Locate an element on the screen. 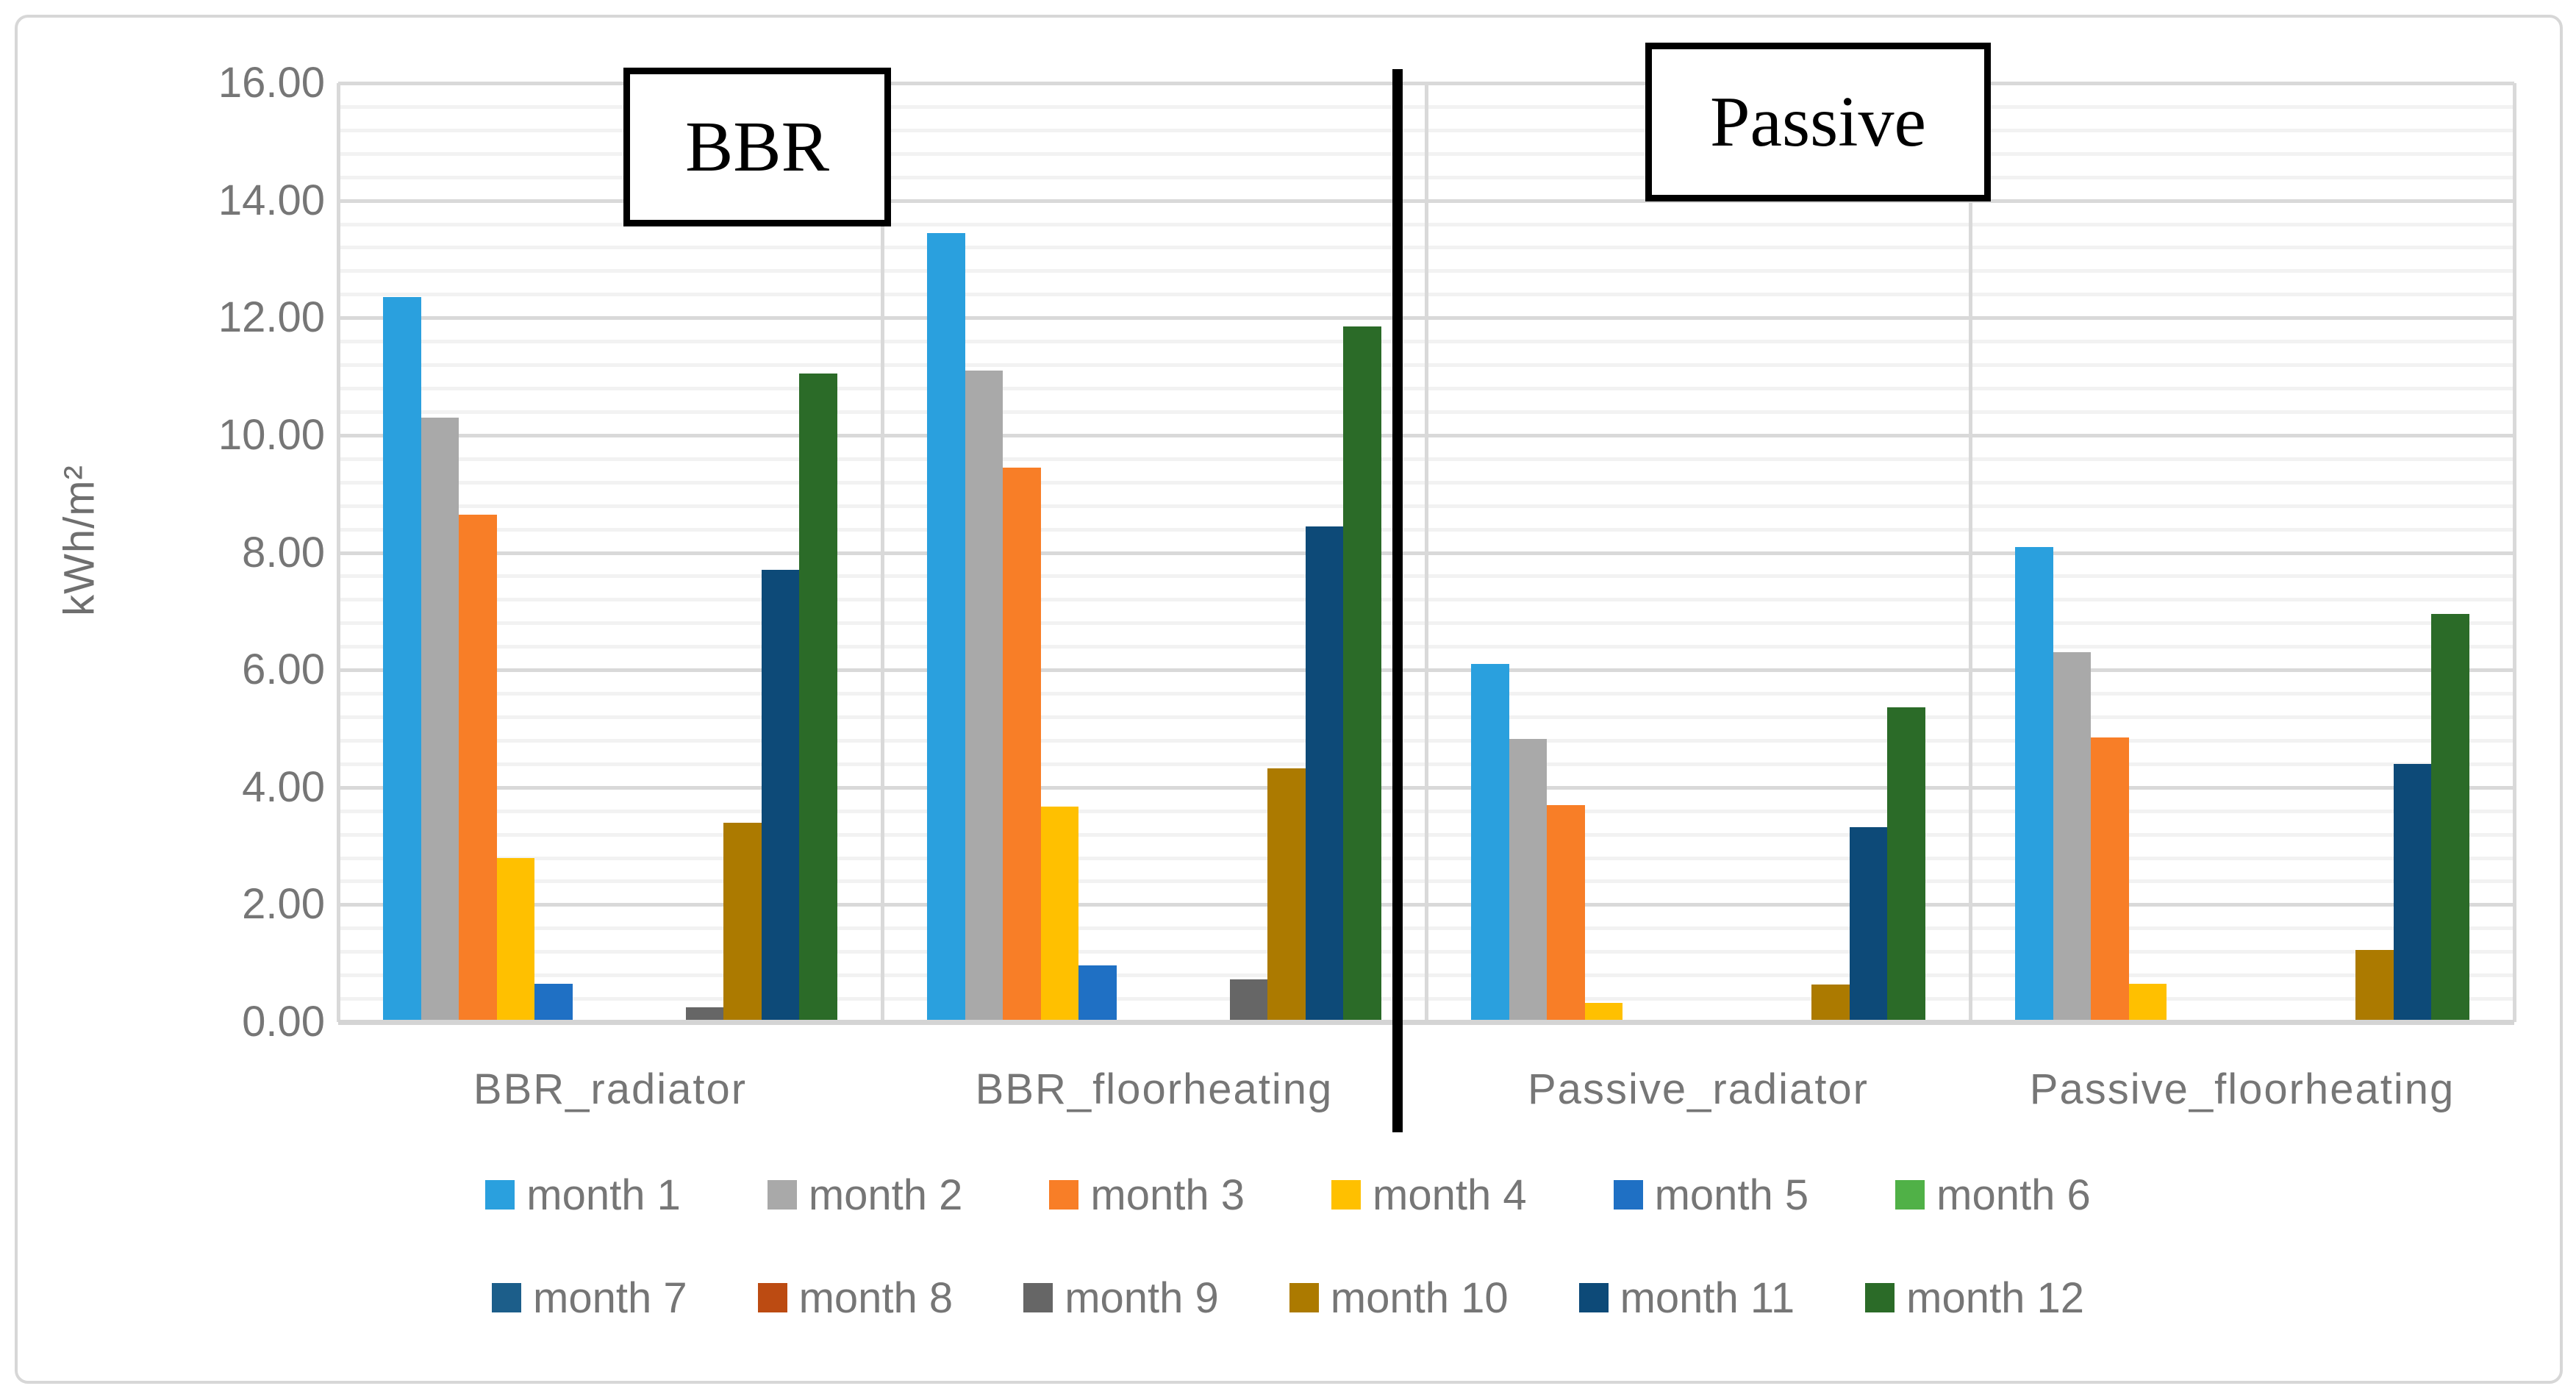 The width and height of the screenshot is (2576, 1397). legend-item-month-9: month 9 is located at coordinates (1121, 1298).